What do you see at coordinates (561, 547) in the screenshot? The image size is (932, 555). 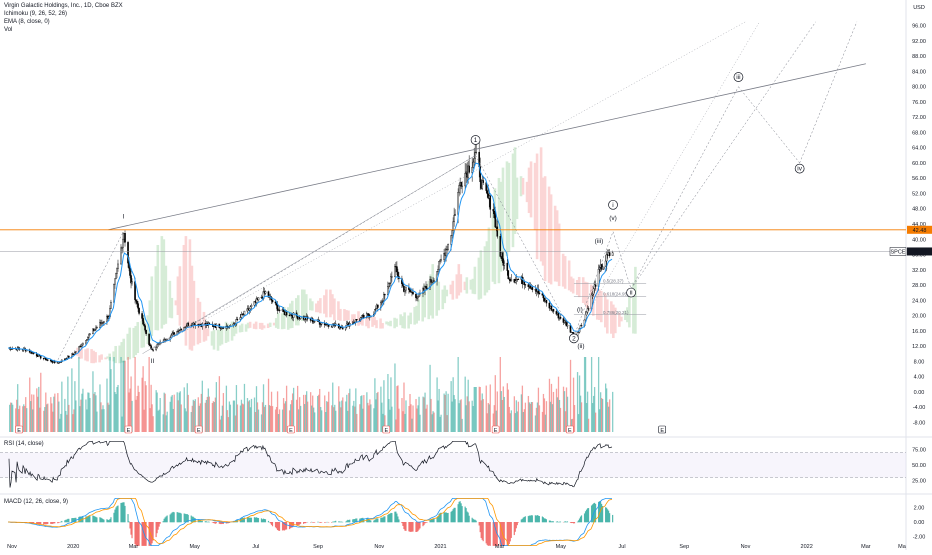 I see `time-tick: May` at bounding box center [561, 547].